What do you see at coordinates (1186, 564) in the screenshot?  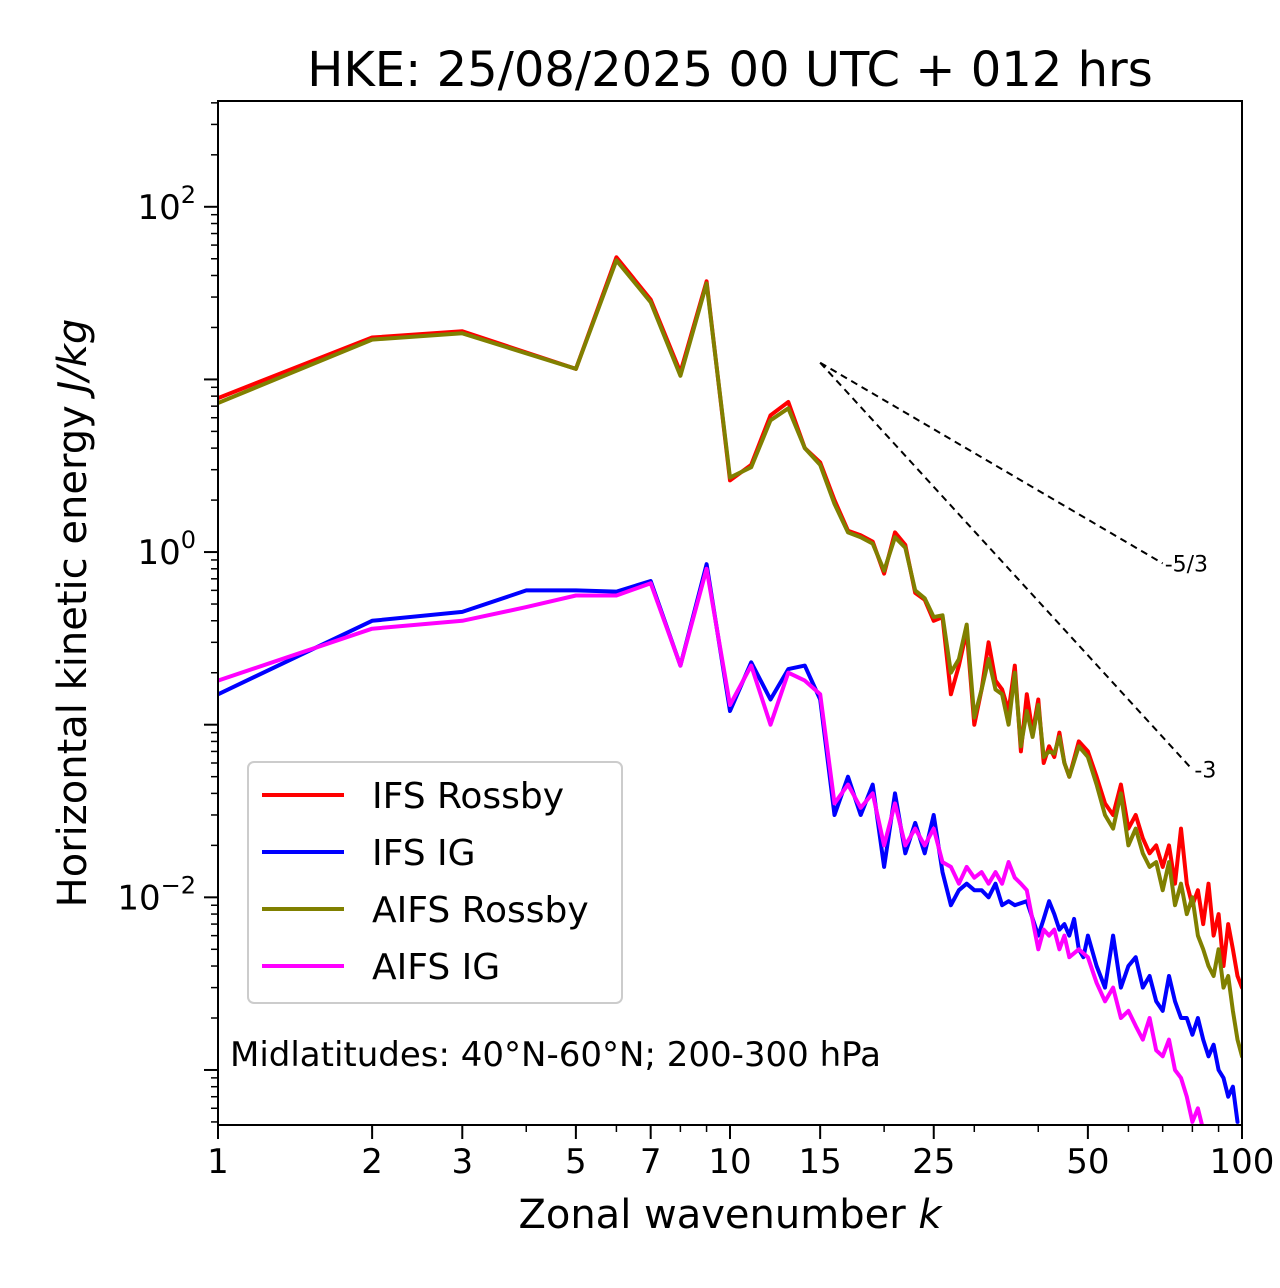 I see `reference-slope-label: -5/3` at bounding box center [1186, 564].